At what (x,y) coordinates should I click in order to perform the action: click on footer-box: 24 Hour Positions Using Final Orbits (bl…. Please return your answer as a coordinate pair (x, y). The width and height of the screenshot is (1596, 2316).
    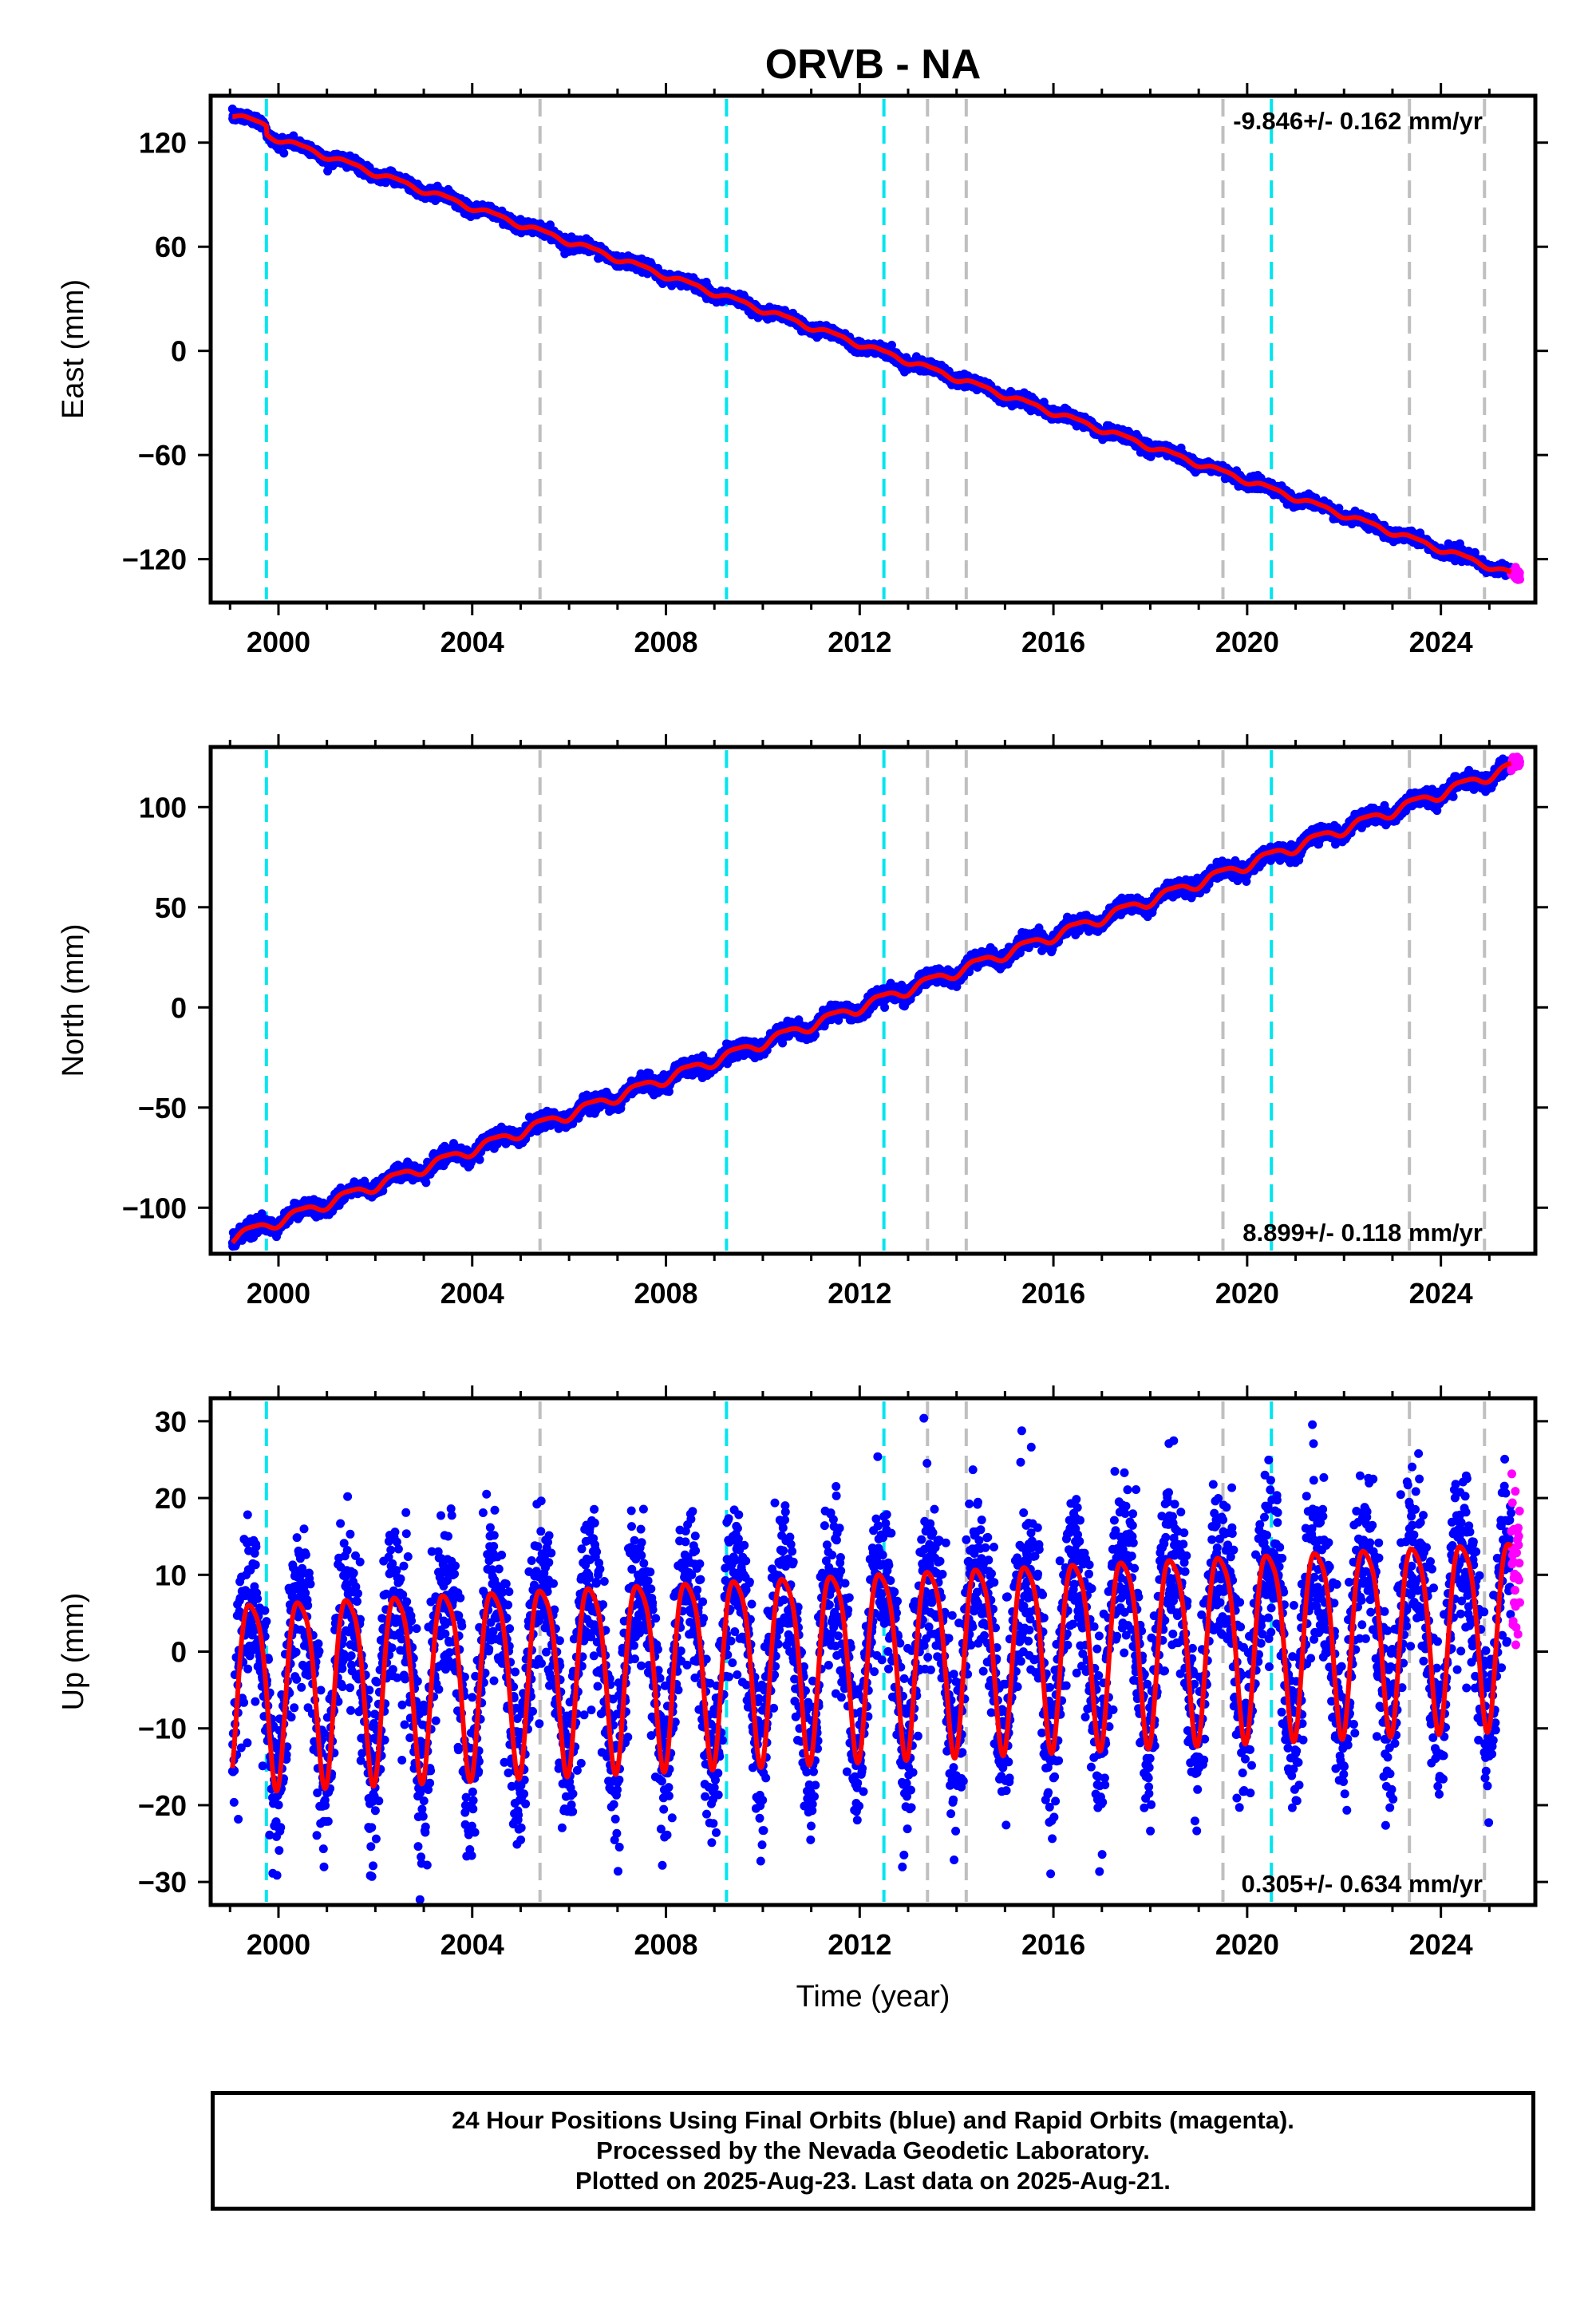
    Looking at the image, I should click on (873, 2151).